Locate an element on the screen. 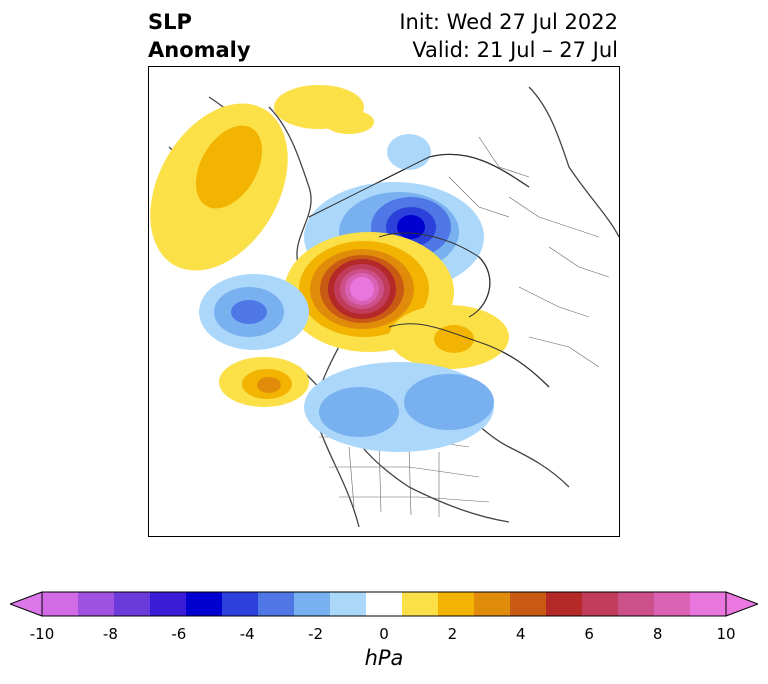 The image size is (768, 684). coast-overlay is located at coordinates (429, 270).